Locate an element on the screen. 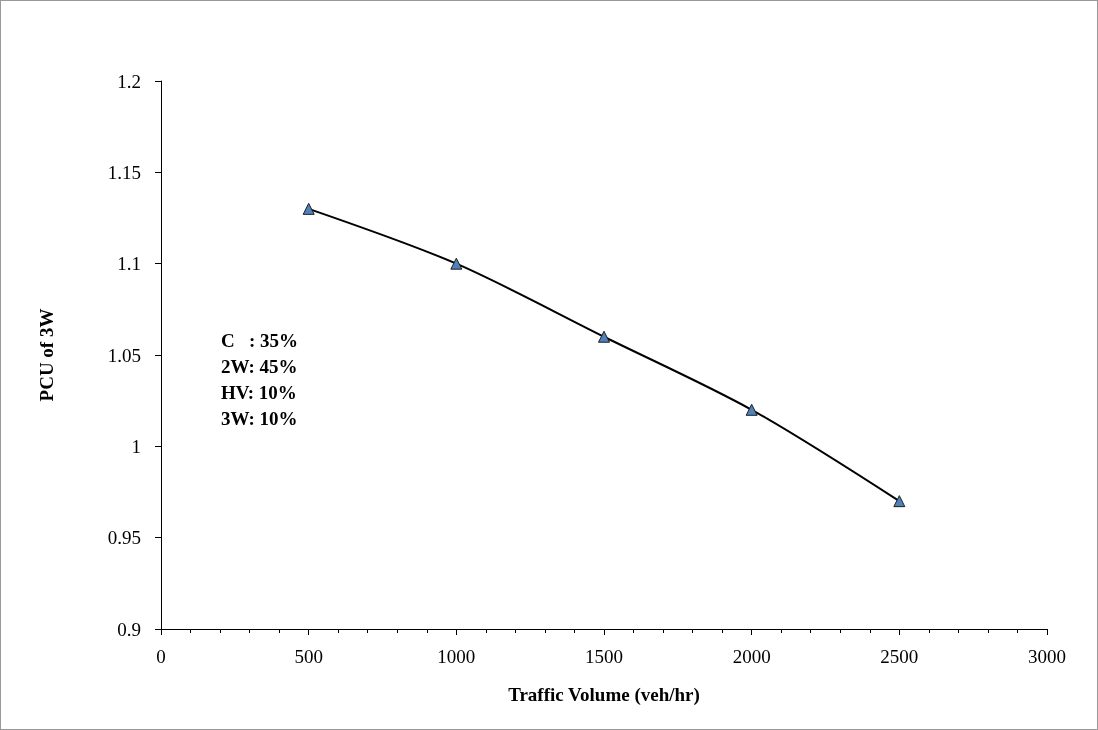 This screenshot has height=730, width=1098. x-axis-title: Traffic Volume (veh/hr) is located at coordinates (604, 695).